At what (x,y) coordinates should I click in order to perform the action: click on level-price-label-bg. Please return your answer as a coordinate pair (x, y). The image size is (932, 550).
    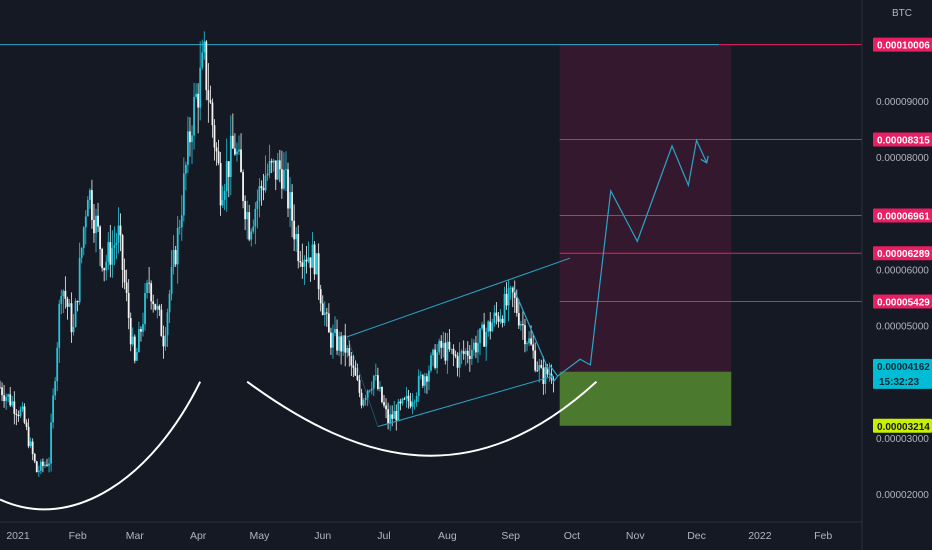
    Looking at the image, I should click on (902, 44).